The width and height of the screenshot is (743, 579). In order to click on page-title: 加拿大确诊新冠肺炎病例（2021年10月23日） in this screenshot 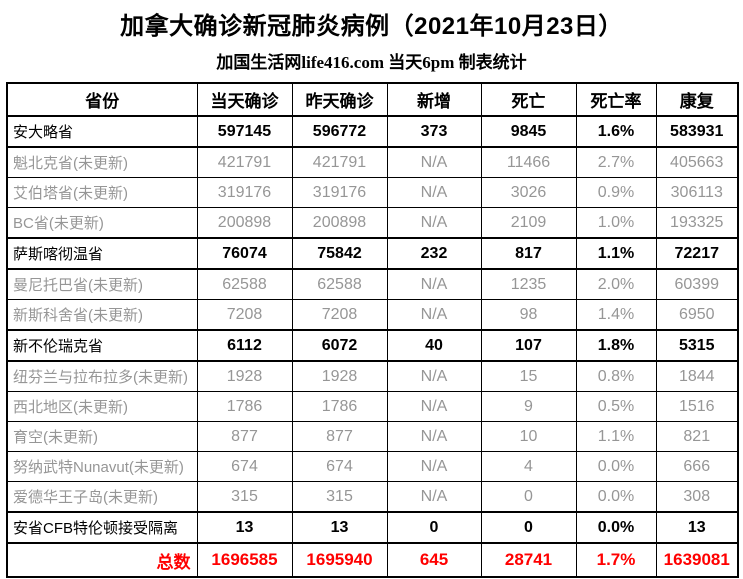, I will do `click(371, 26)`.